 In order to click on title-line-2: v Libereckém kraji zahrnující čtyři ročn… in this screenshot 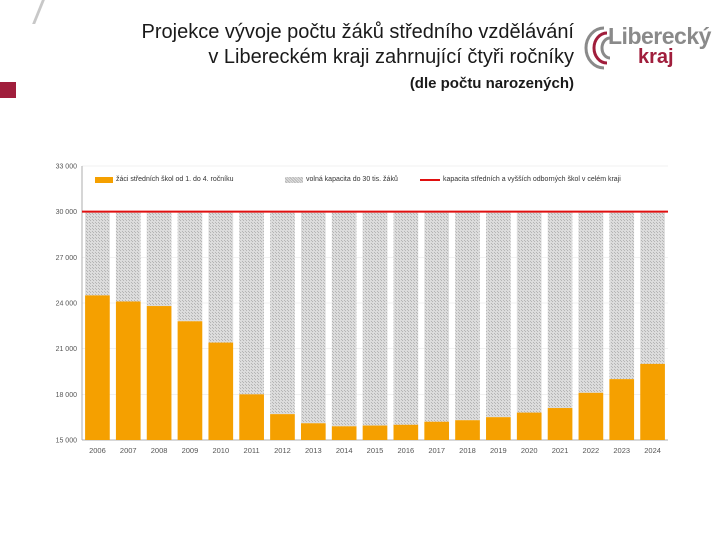, I will do `click(391, 57)`.